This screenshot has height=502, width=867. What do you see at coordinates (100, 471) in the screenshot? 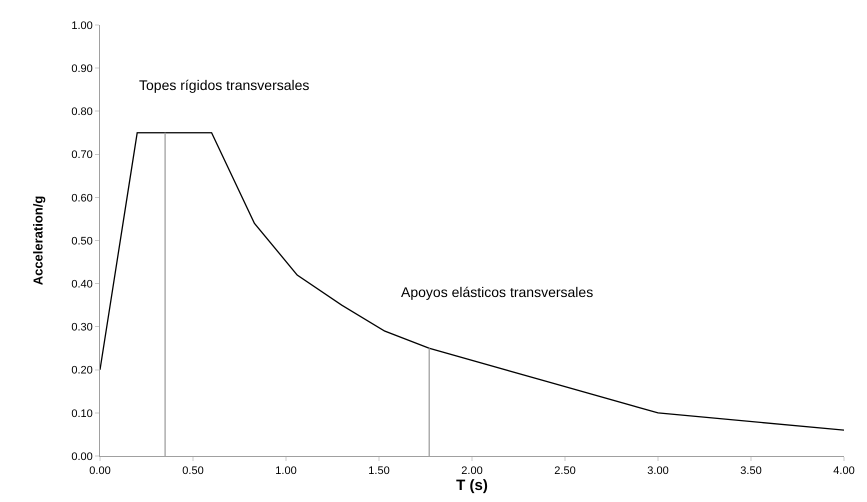
I see `x-tick-label: 0.00` at bounding box center [100, 471].